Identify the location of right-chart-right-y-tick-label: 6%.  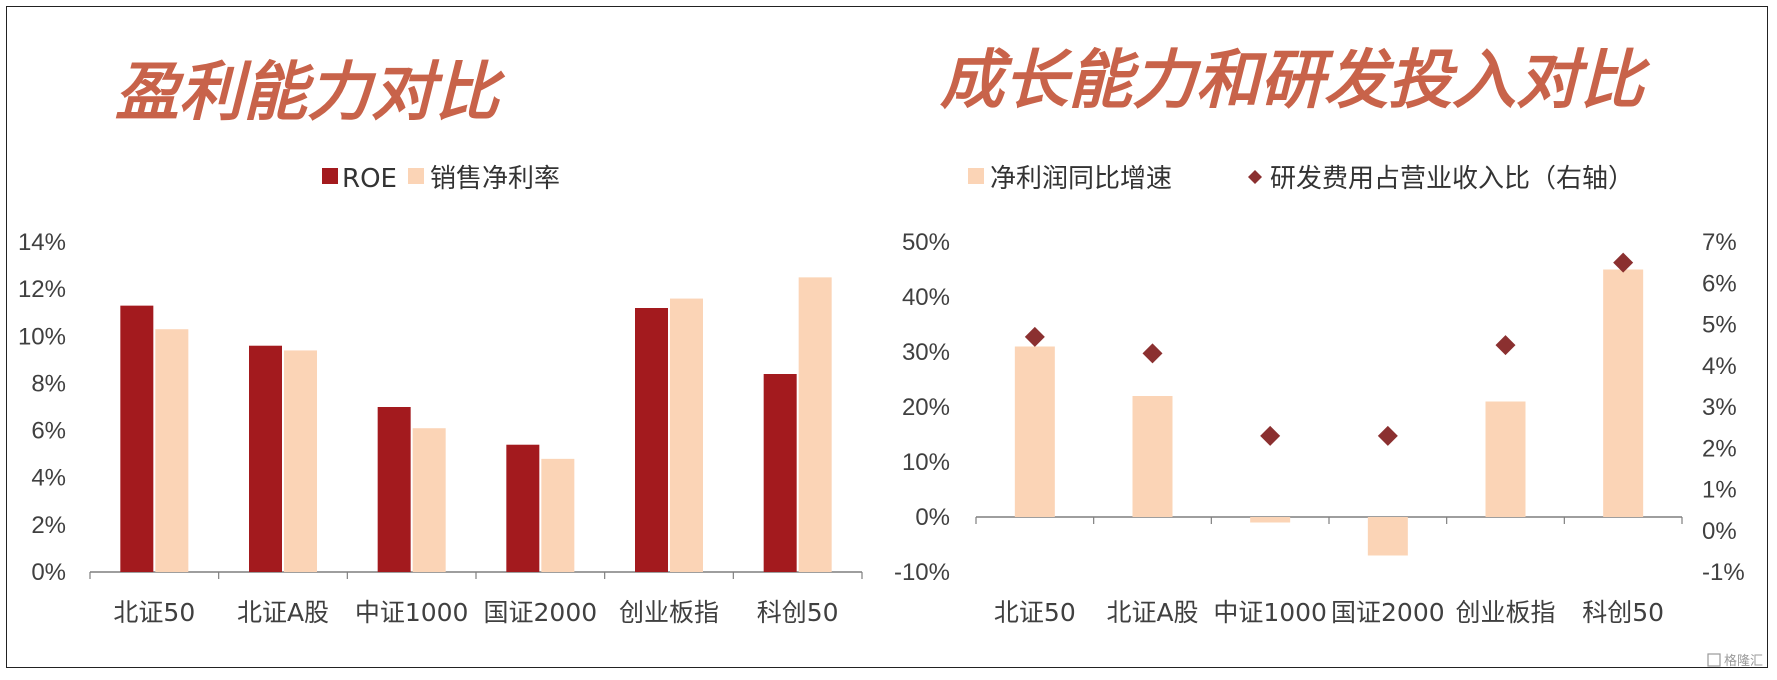
(1719, 283).